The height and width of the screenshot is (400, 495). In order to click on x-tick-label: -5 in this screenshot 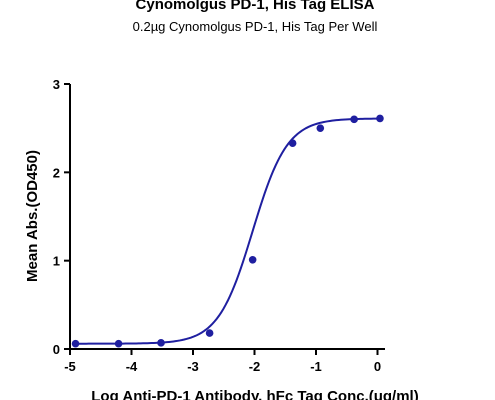, I will do `click(70, 366)`.